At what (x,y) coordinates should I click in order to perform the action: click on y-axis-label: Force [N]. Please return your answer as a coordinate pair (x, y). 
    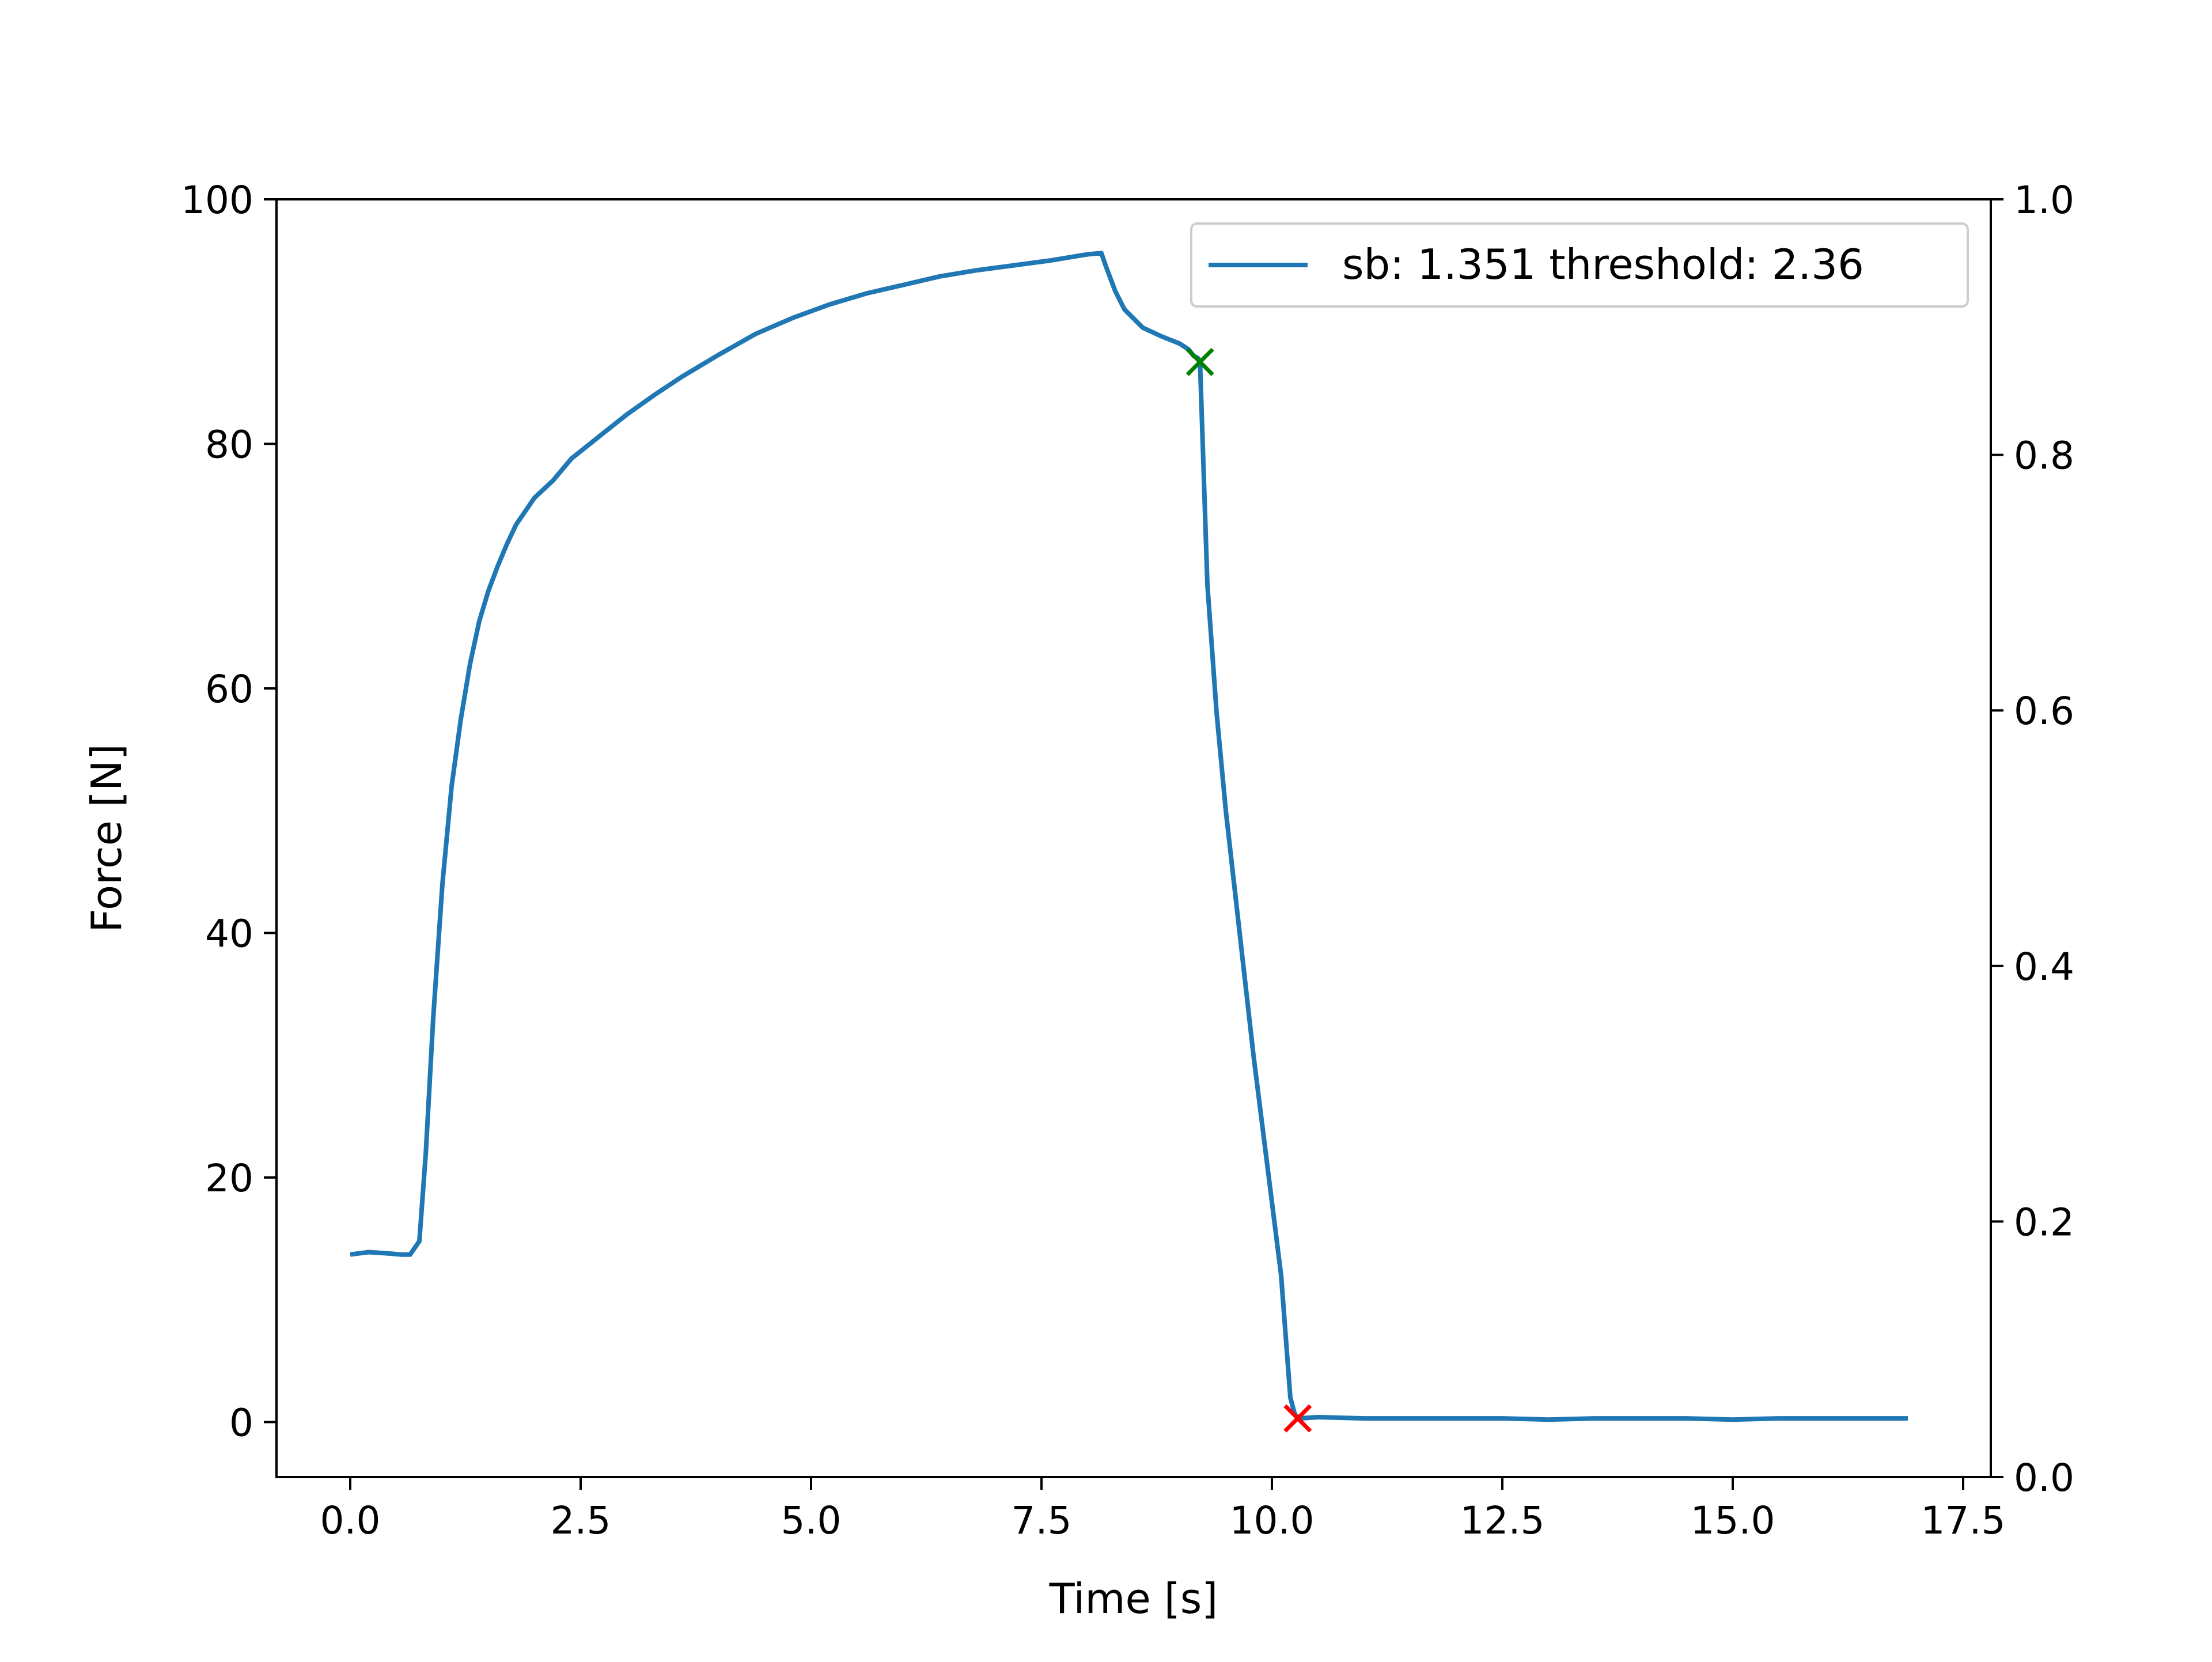
    Looking at the image, I should click on (106, 838).